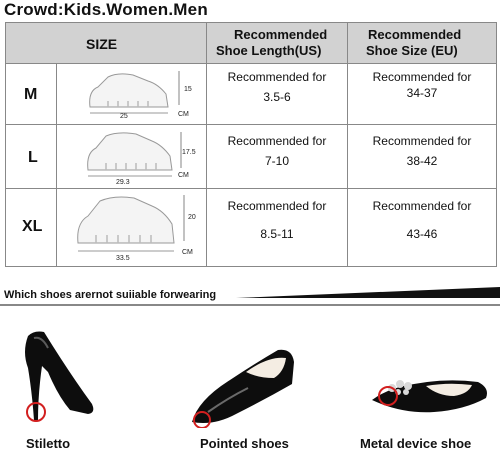 The width and height of the screenshot is (500, 454). Describe the element at coordinates (422, 77) in the screenshot. I see `eu-label-m: Recommended for` at that location.